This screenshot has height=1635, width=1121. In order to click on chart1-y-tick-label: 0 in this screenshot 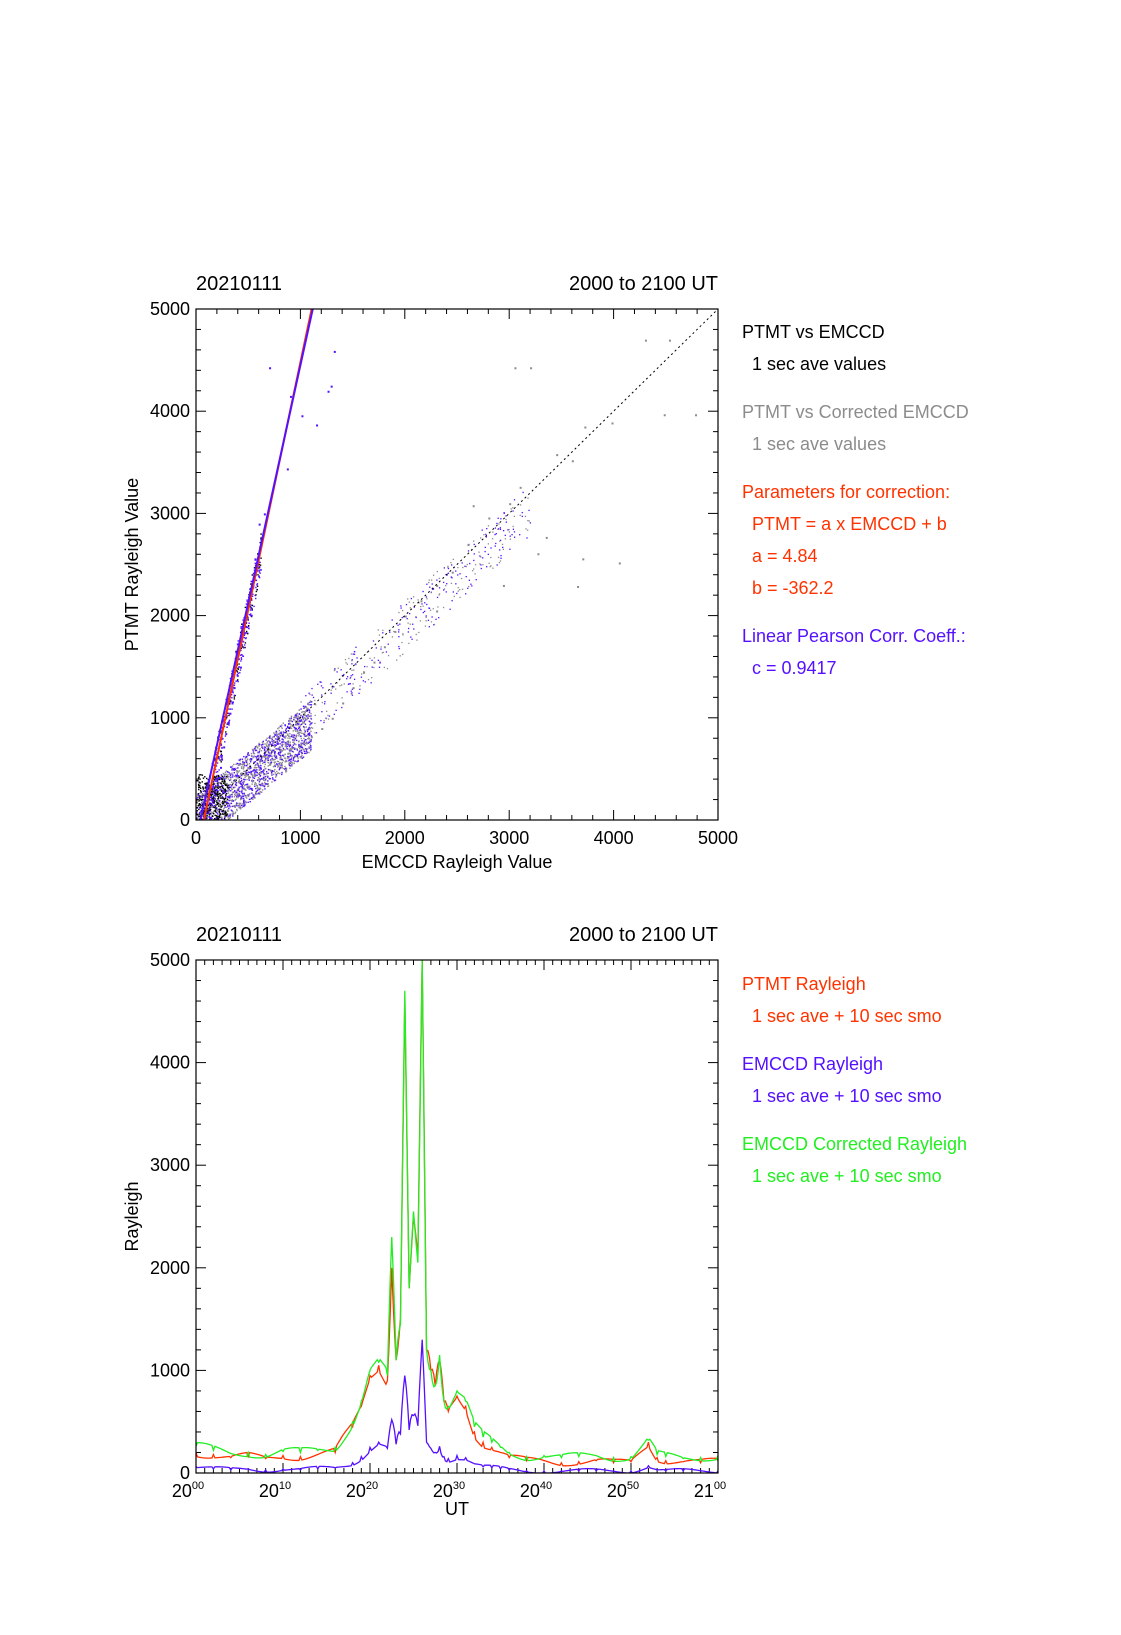, I will do `click(185, 820)`.